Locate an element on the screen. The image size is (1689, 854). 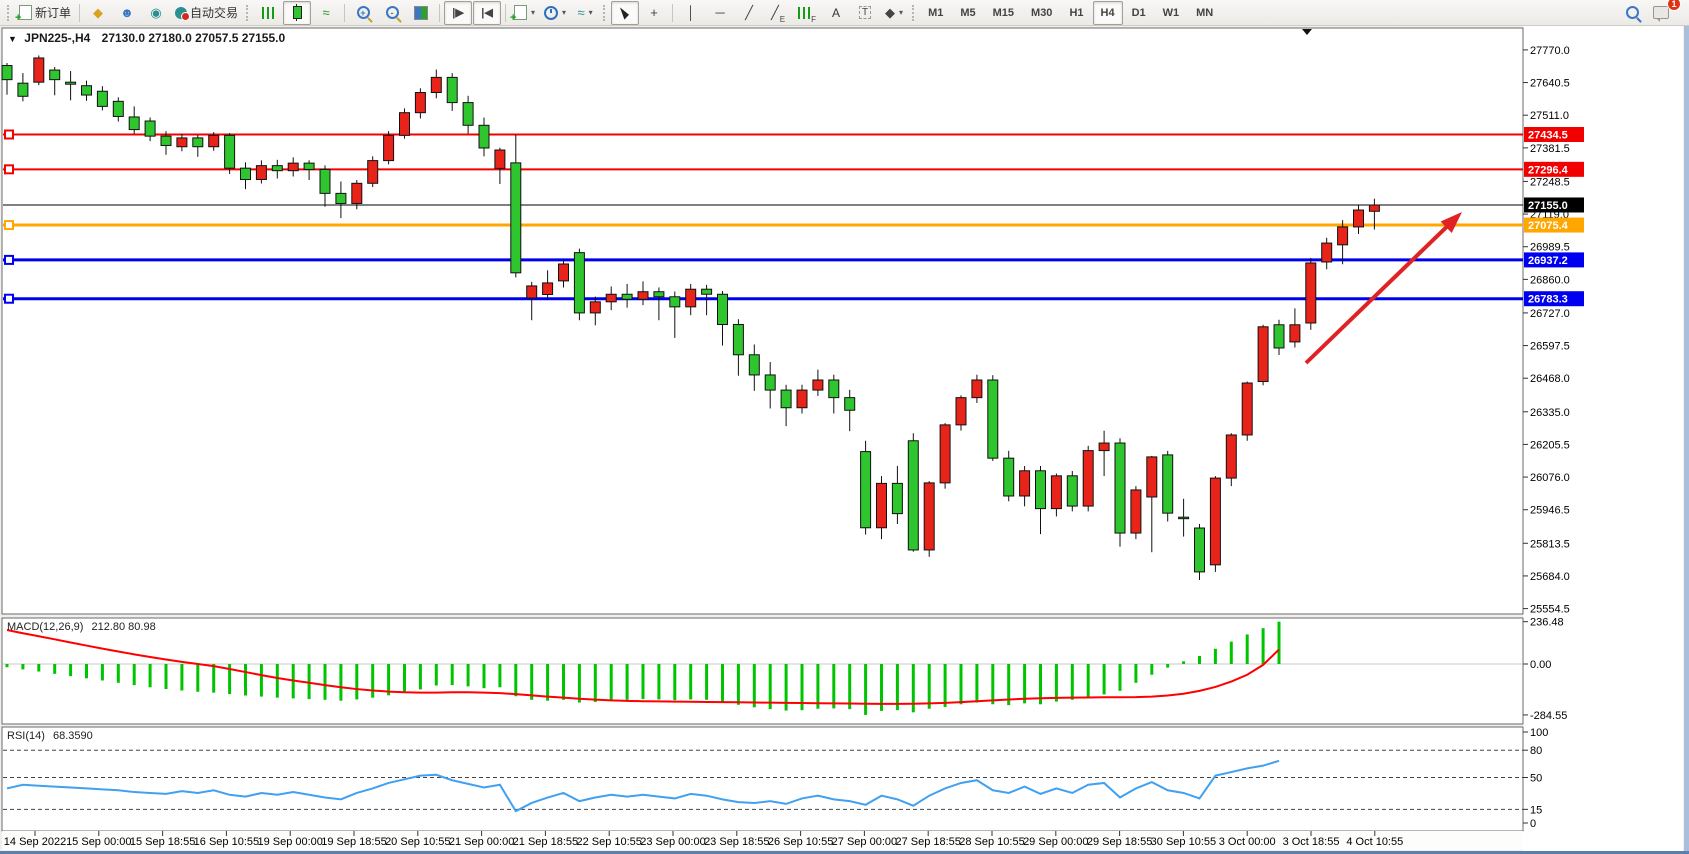
timeframe-m15-button: M15 is located at coordinates (1003, 13).